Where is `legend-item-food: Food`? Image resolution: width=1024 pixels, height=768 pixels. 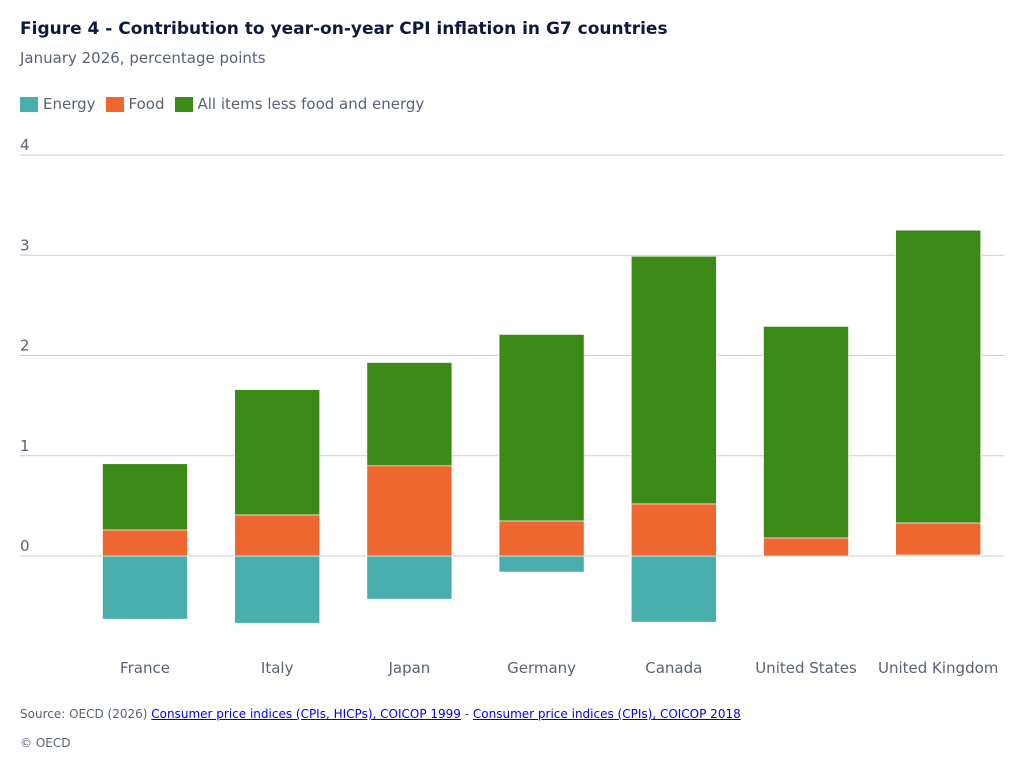 legend-item-food: Food is located at coordinates (135, 104).